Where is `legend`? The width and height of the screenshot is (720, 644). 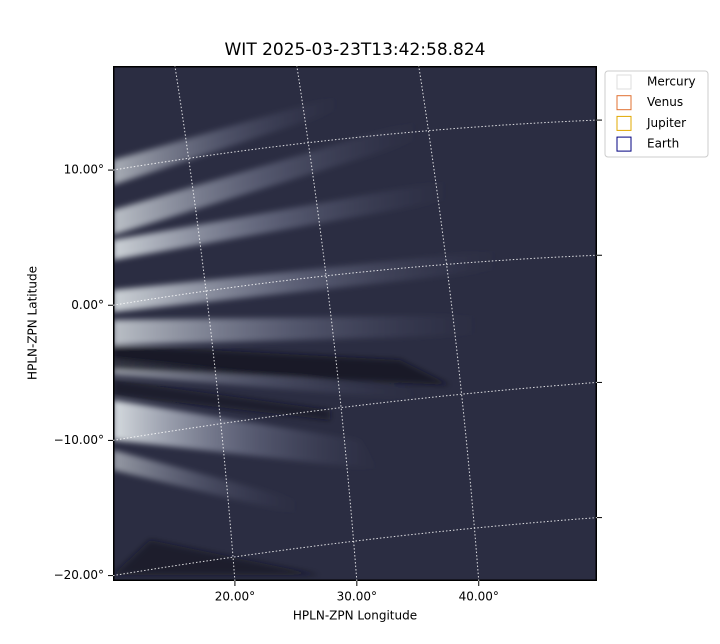 legend is located at coordinates (656, 114).